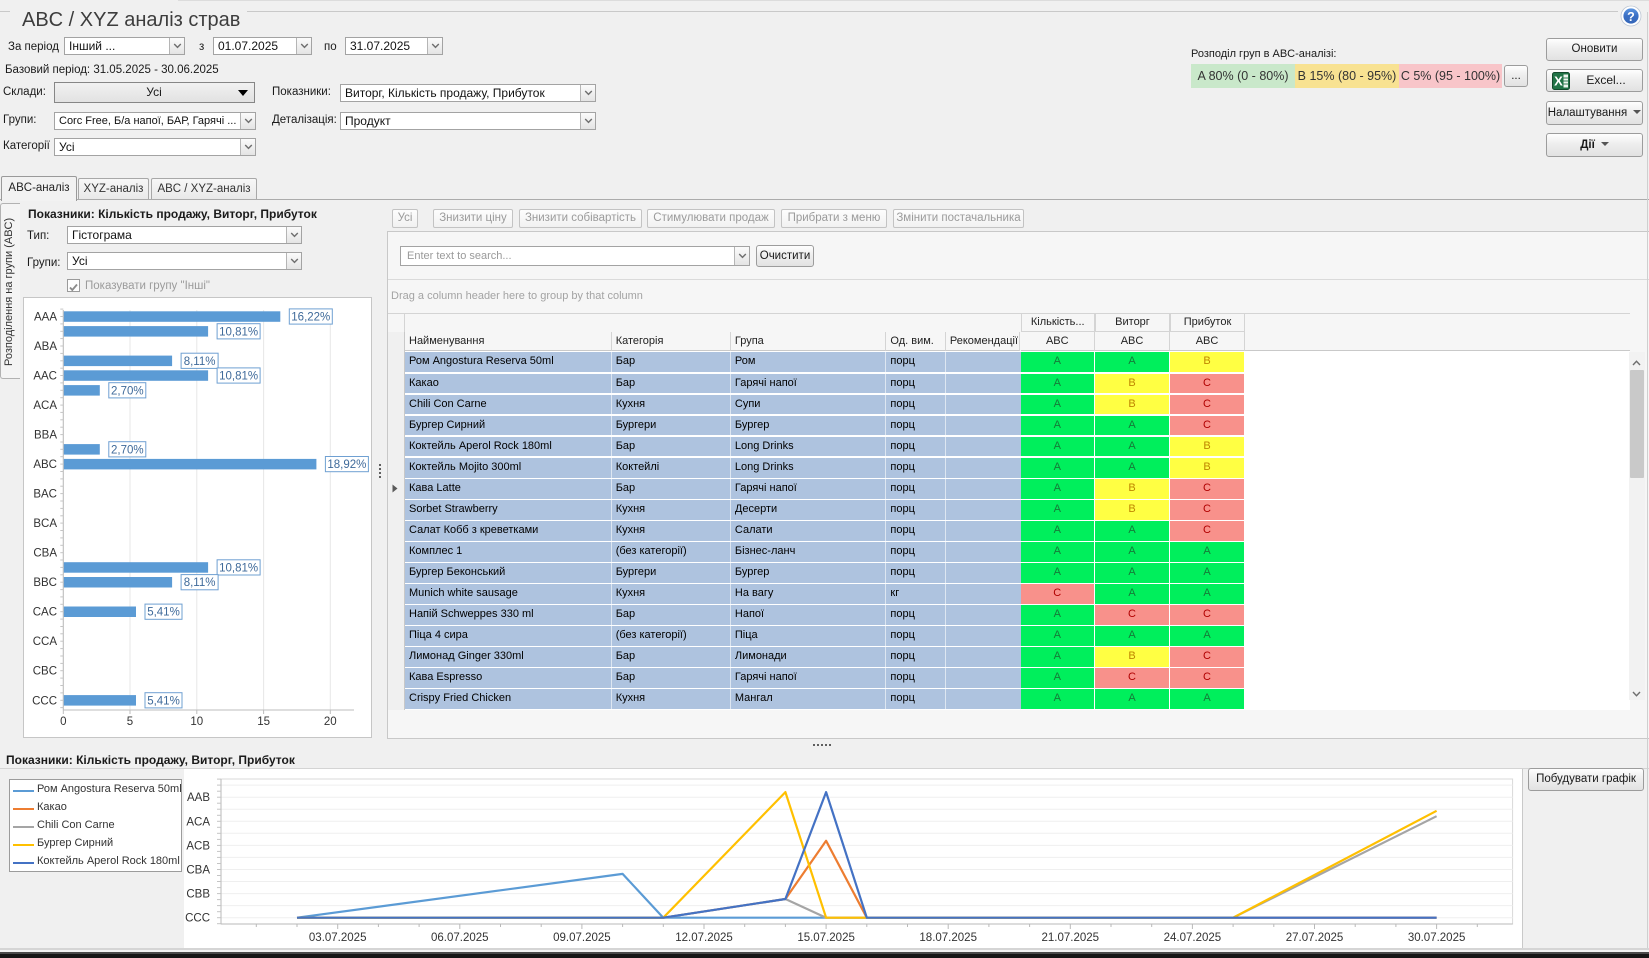 The height and width of the screenshot is (958, 1649). What do you see at coordinates (338, 938) in the screenshot?
I see `svg-text: 03.07.2025` at bounding box center [338, 938].